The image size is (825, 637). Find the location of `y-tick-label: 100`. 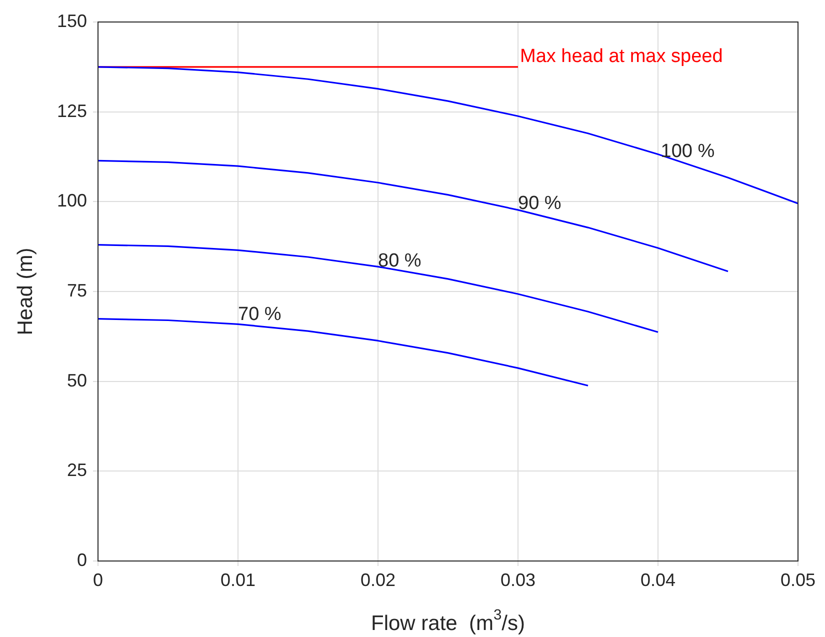

y-tick-label: 100 is located at coordinates (71, 200).